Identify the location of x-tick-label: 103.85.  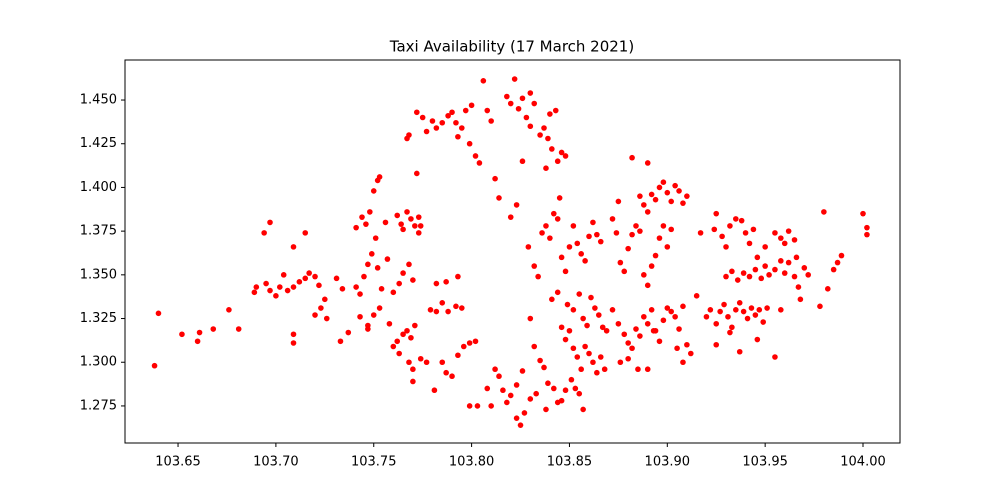
(570, 462).